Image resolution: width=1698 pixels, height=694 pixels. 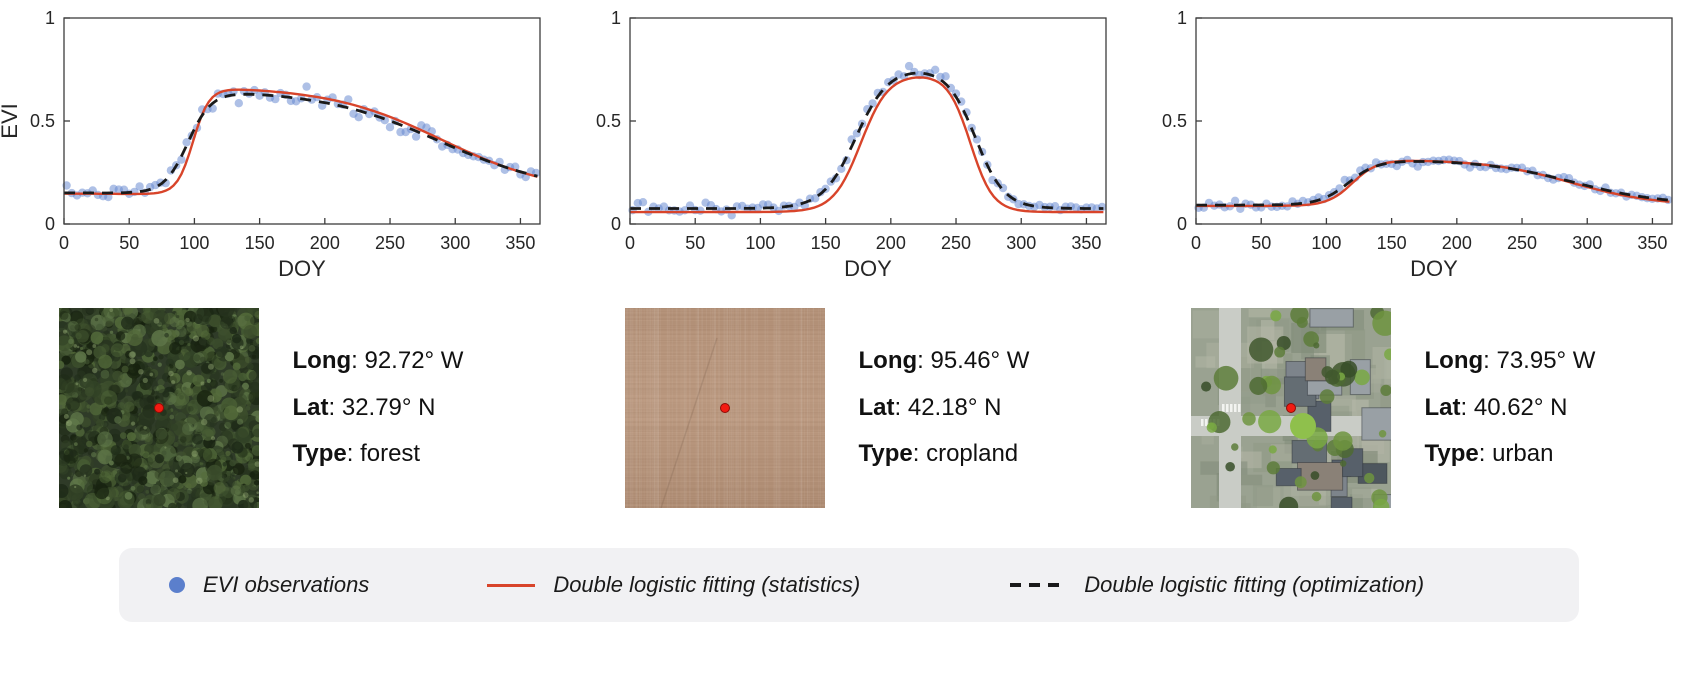 I want to click on axis-ticks: 0 50 100 150 200 250 300 350 0 0.5 1, so click(x=282, y=130).